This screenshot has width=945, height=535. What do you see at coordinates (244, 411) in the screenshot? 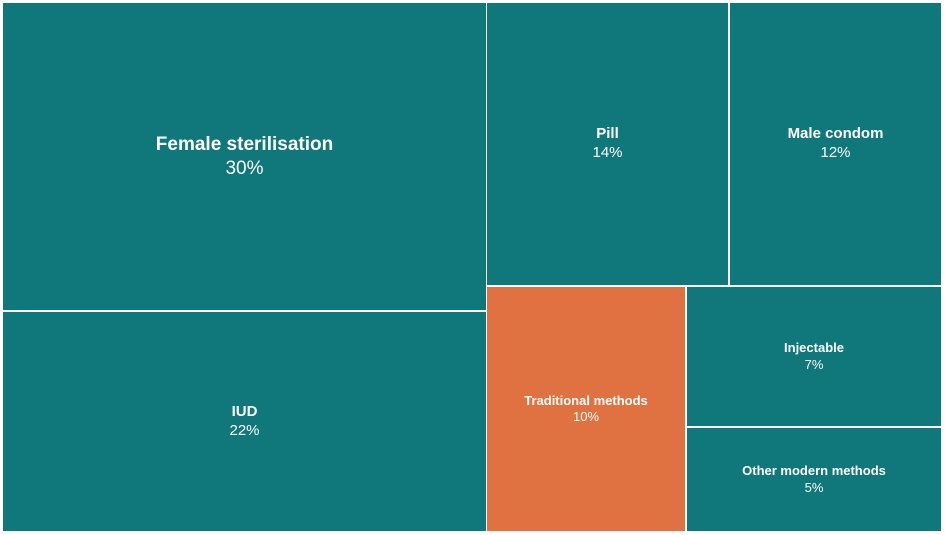
I see `tile-label: IUD` at bounding box center [244, 411].